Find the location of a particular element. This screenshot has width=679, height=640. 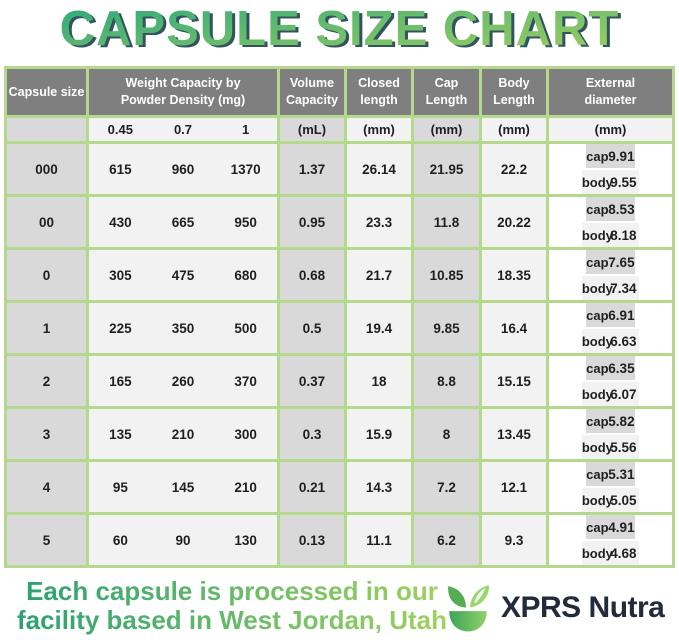

cell-body-length: 16.4 is located at coordinates (514, 328).